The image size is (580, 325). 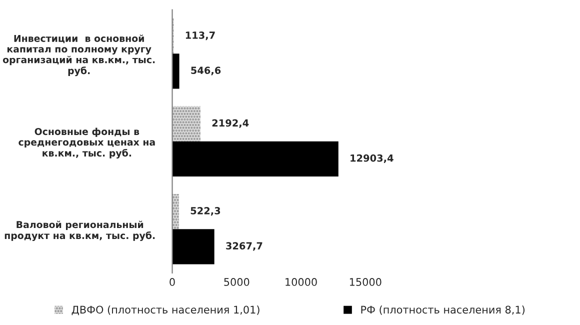 I want to click on y-tick-label: Валовой региональный продукт на кв.км, тыс. руб., so click(x=79, y=230).